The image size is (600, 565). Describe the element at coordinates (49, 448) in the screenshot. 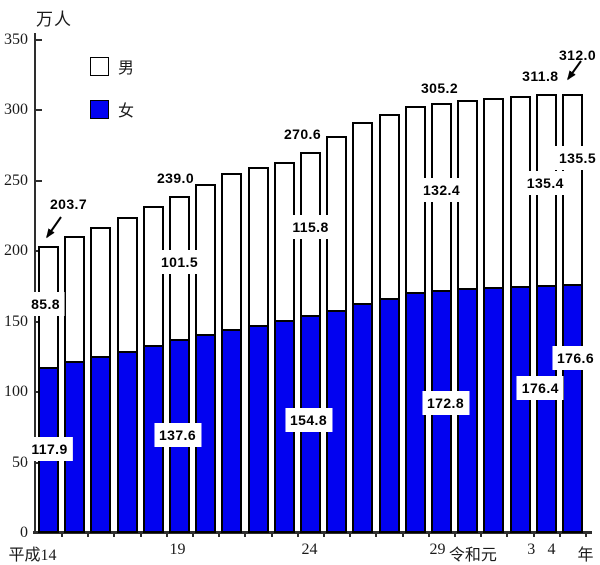

I see `data-label-117.9: 117.9` at that location.